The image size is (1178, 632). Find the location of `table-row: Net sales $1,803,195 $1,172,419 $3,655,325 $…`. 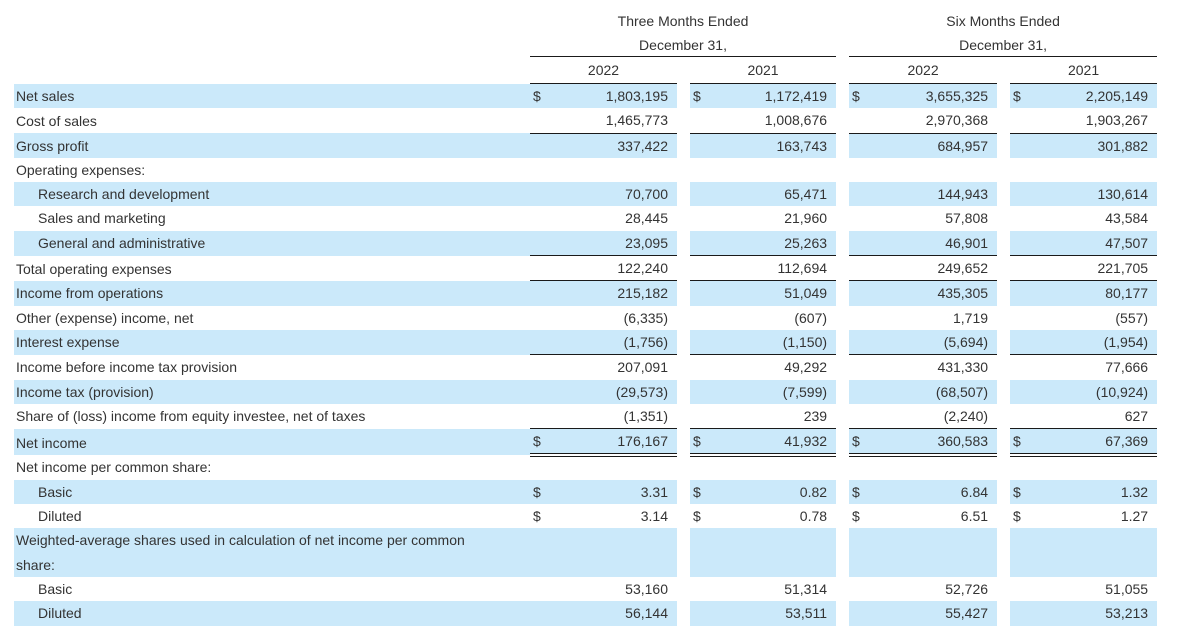

table-row: Net sales $1,803,195 $1,172,419 $3,655,325 $… is located at coordinates (586, 96).